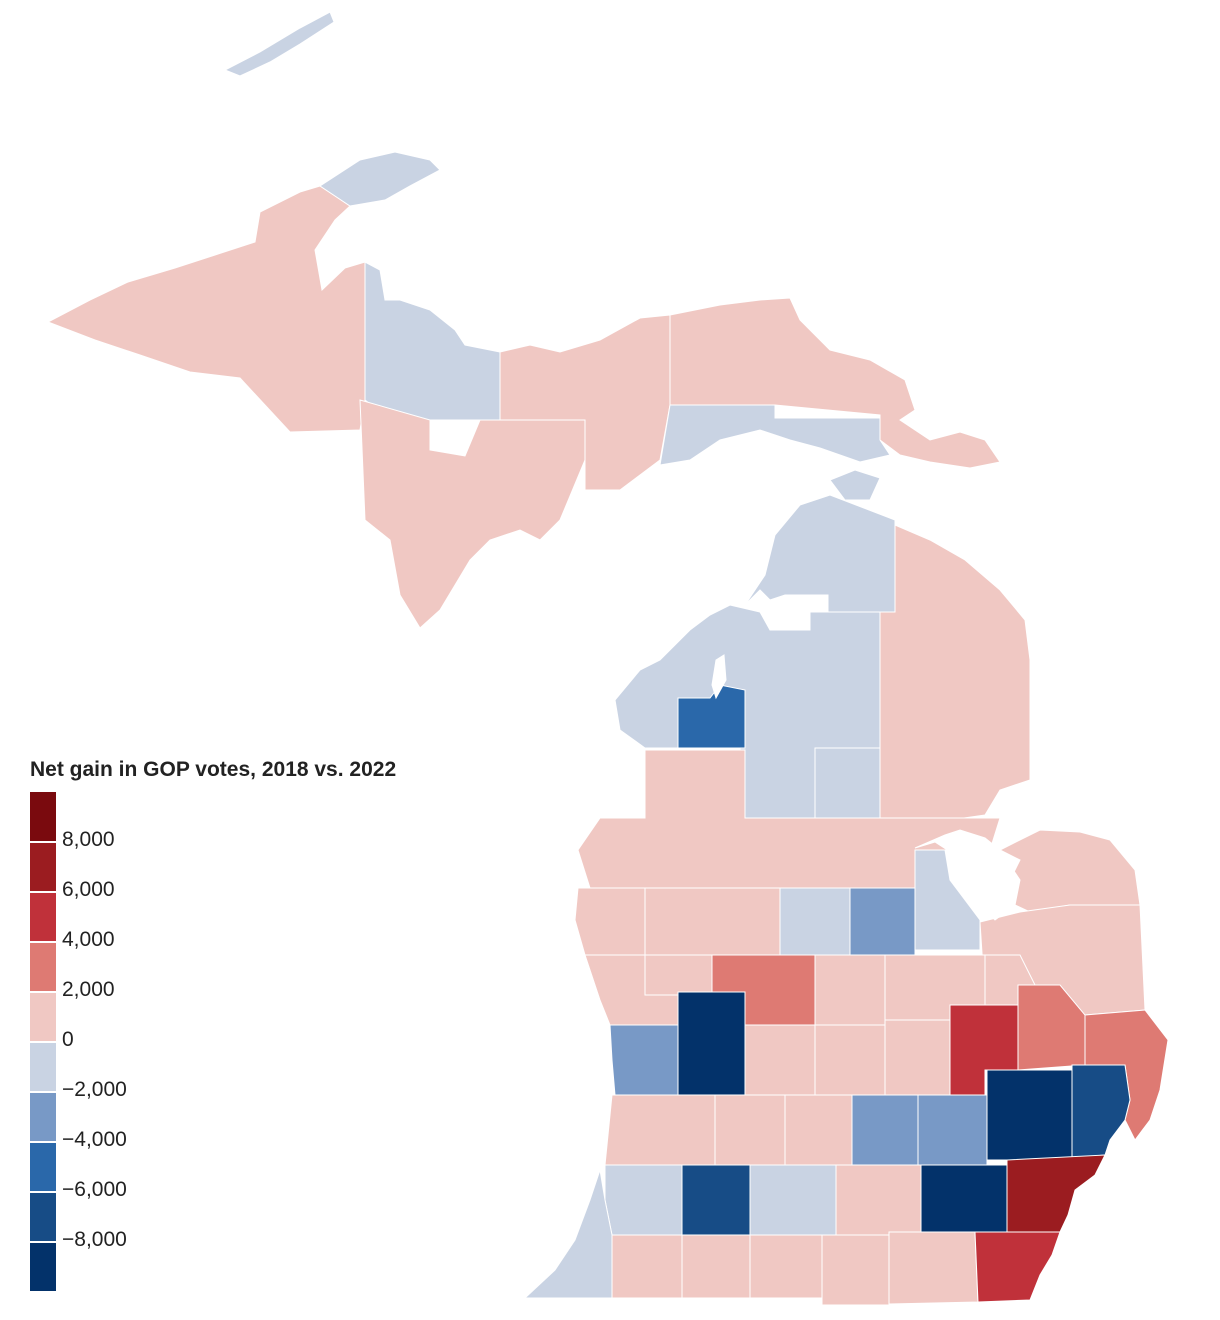  Describe the element at coordinates (947, 900) in the screenshot. I see `county-bay` at that location.